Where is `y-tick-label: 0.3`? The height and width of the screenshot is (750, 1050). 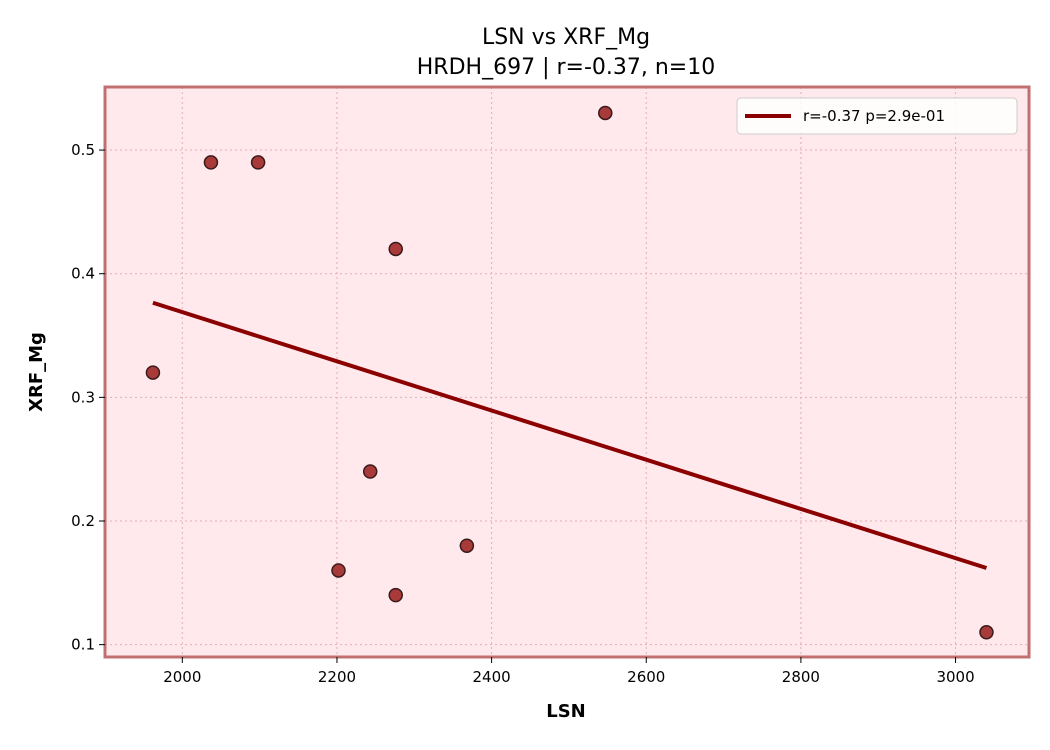 y-tick-label: 0.3 is located at coordinates (83, 397).